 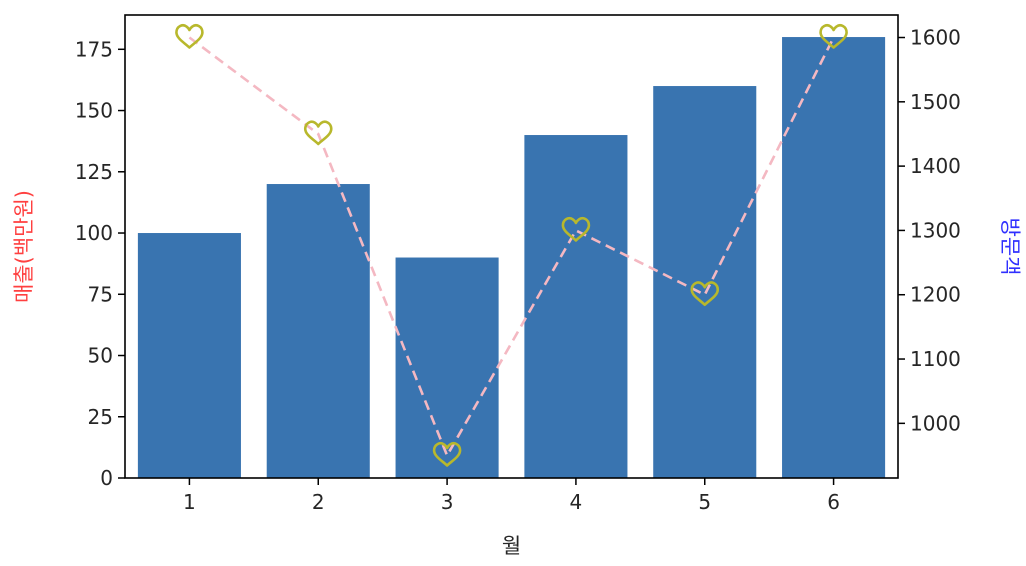 I want to click on left-tick-label: 150, so click(x=94, y=111).